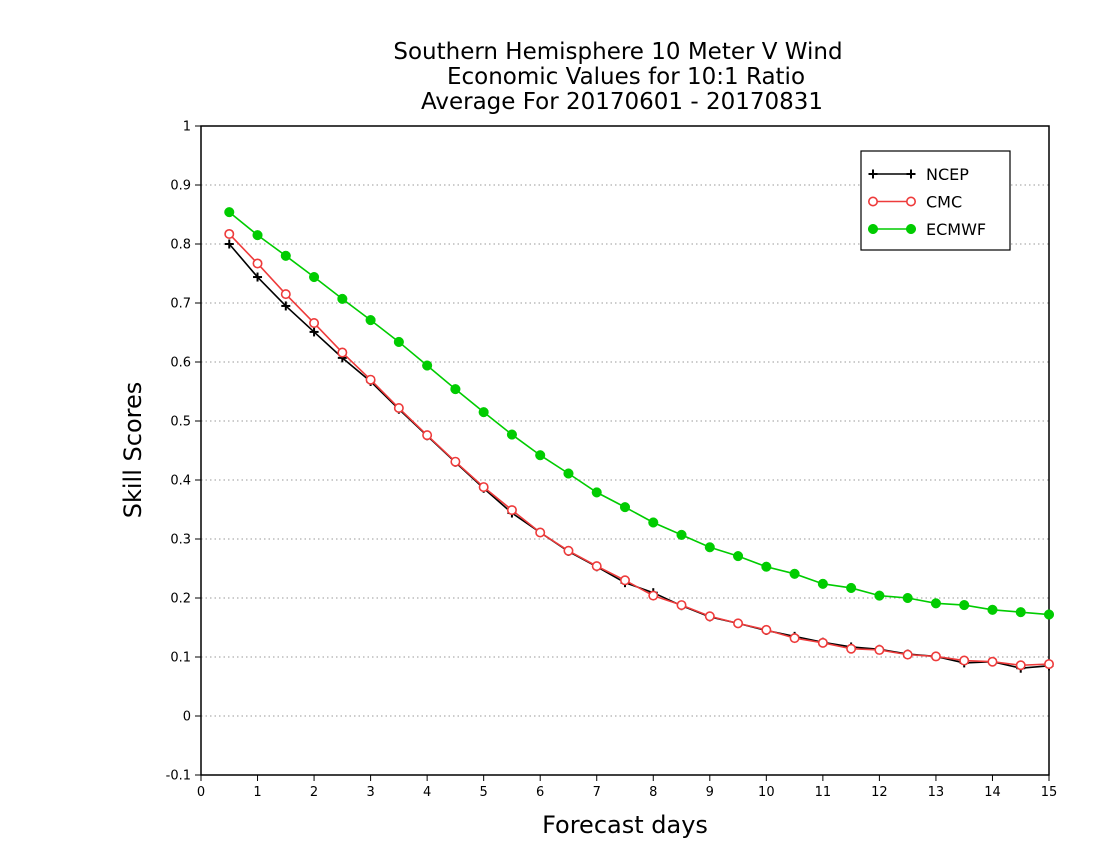  Describe the element at coordinates (180, 304) in the screenshot. I see `y-tick-label: 0.7` at that location.